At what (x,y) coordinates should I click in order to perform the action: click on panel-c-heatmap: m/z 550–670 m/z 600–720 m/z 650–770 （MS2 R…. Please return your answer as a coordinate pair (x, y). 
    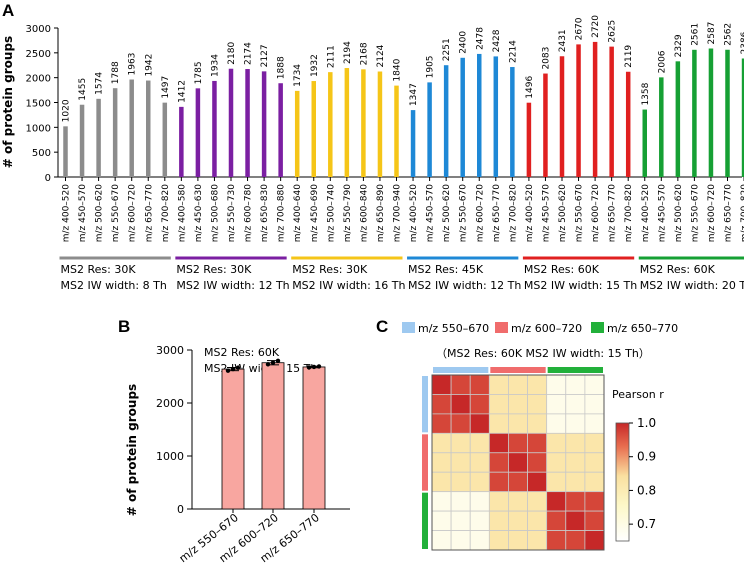
    Looking at the image, I should click on (540, 436).